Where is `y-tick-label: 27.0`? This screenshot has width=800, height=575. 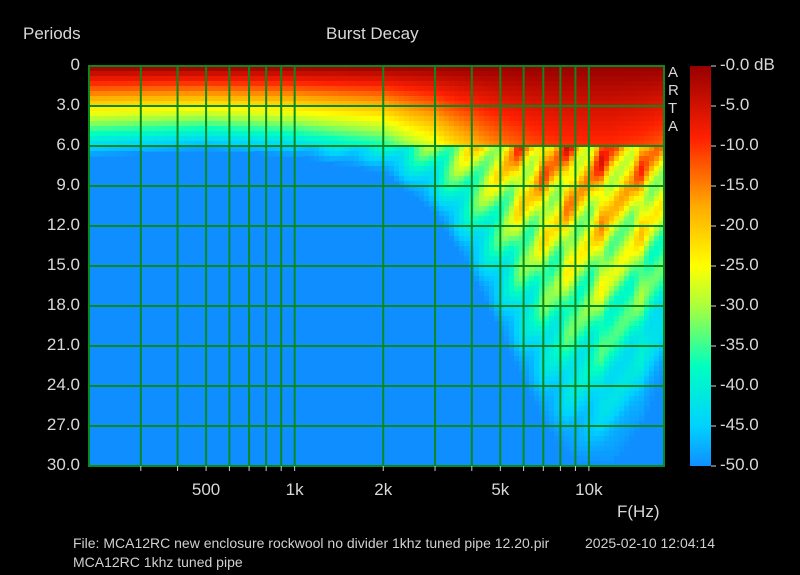
y-tick-label: 27.0 is located at coordinates (63, 424).